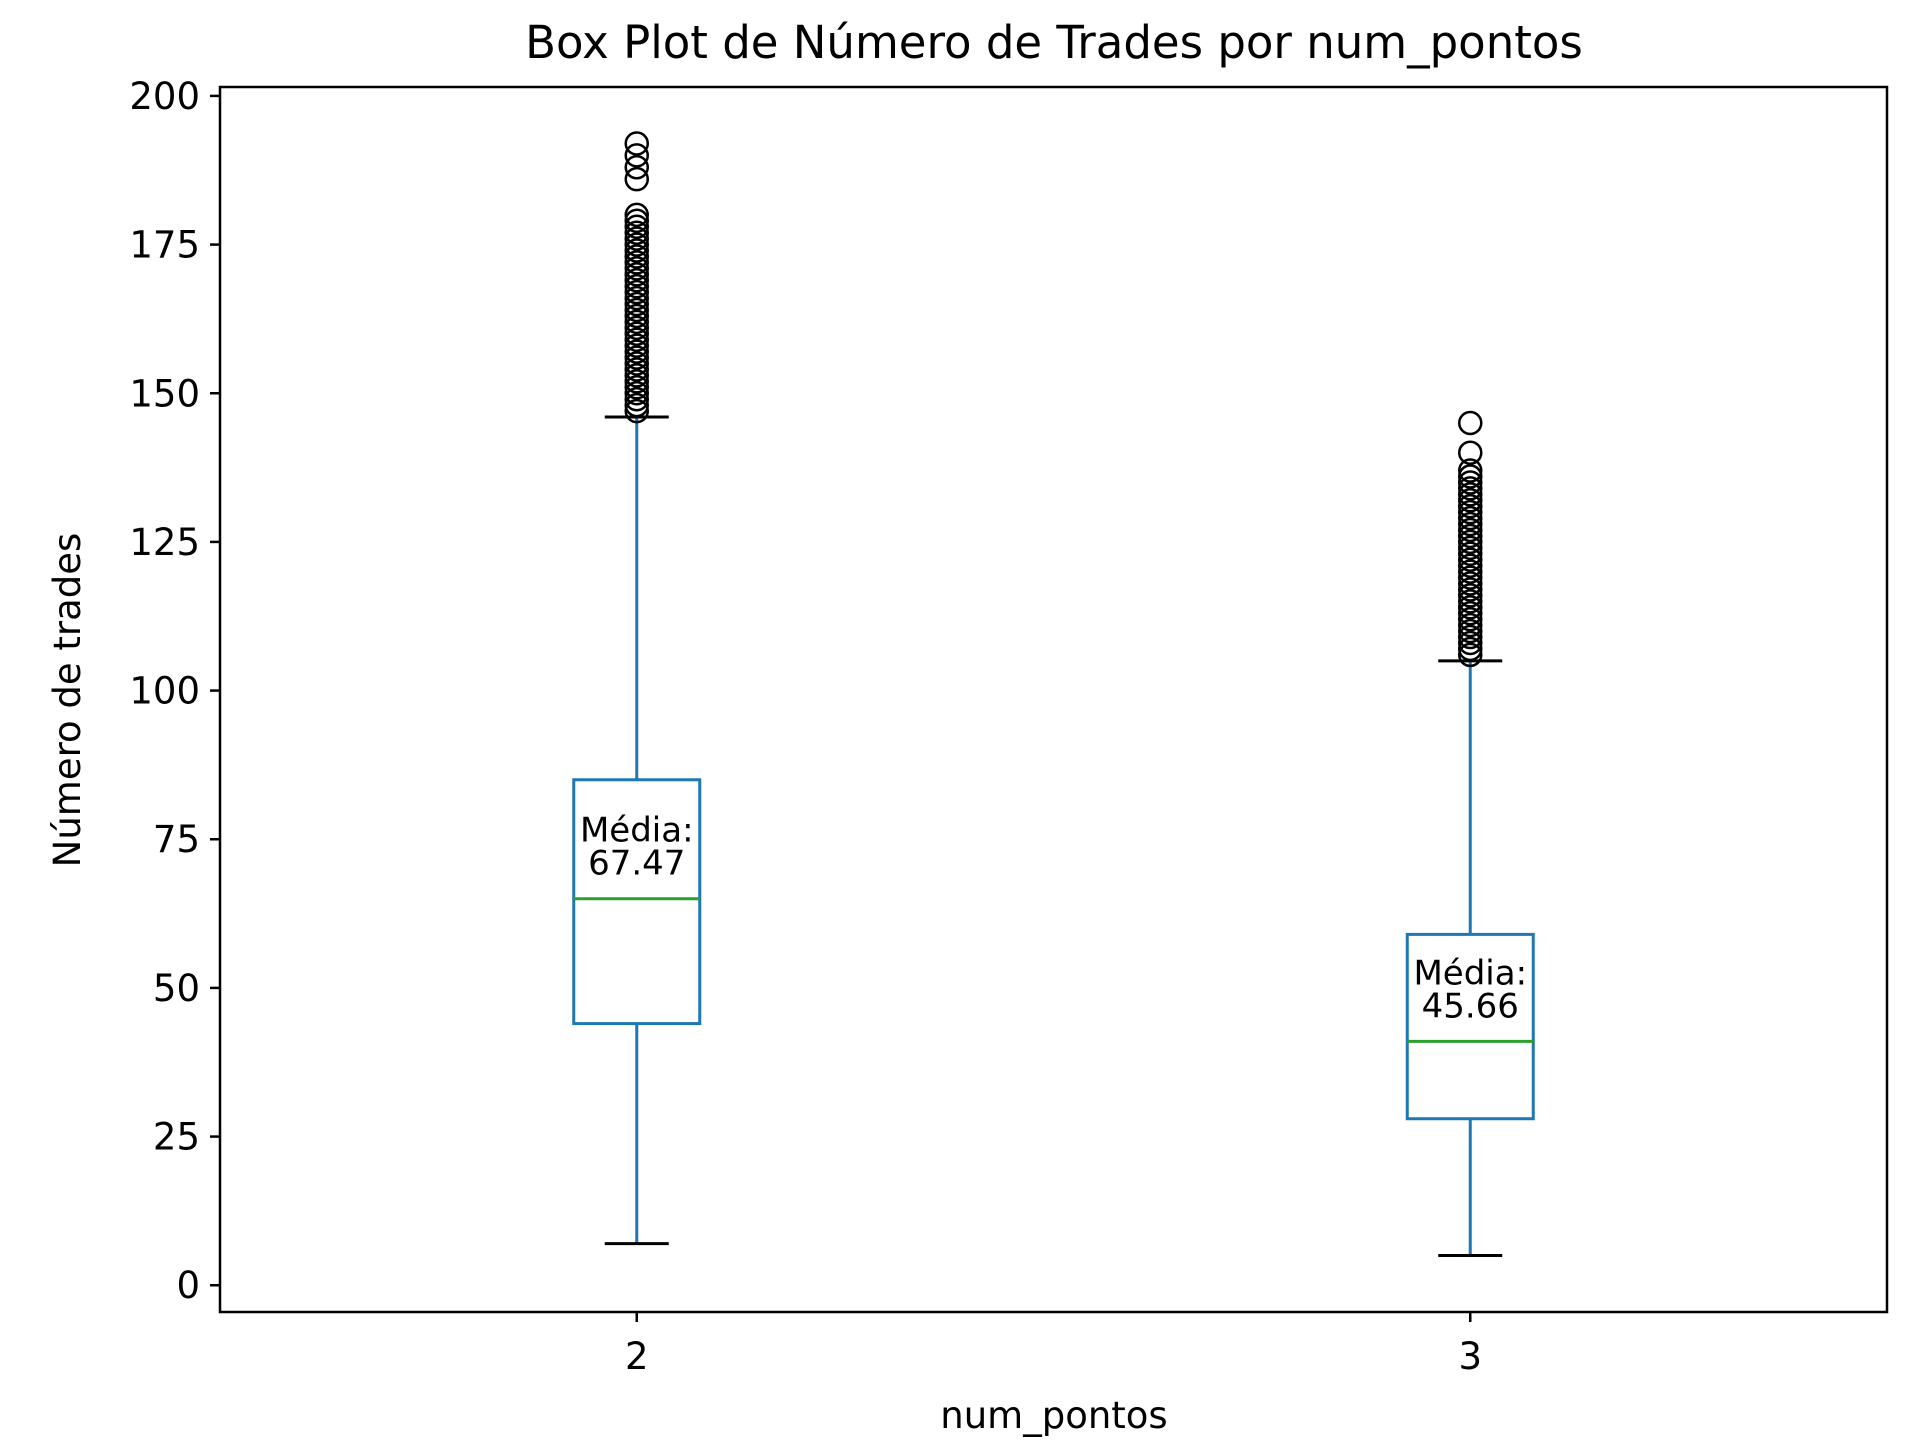 Image resolution: width=1920 pixels, height=1444 pixels. What do you see at coordinates (164, 245) in the screenshot?
I see `y-tick-label: 175` at bounding box center [164, 245].